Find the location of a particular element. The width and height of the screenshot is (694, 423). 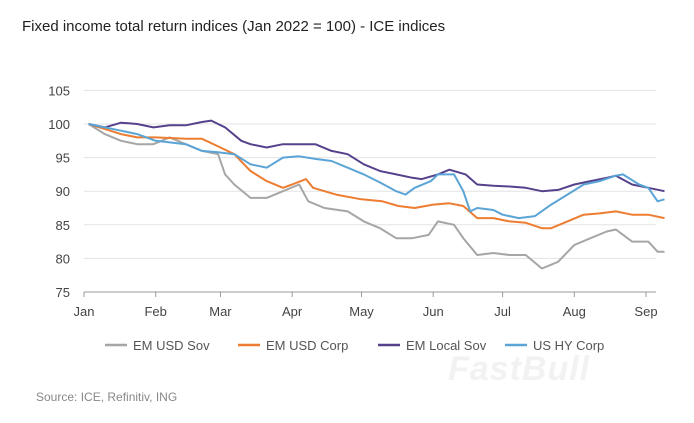

legend-label: EM USD Corp is located at coordinates (307, 345).